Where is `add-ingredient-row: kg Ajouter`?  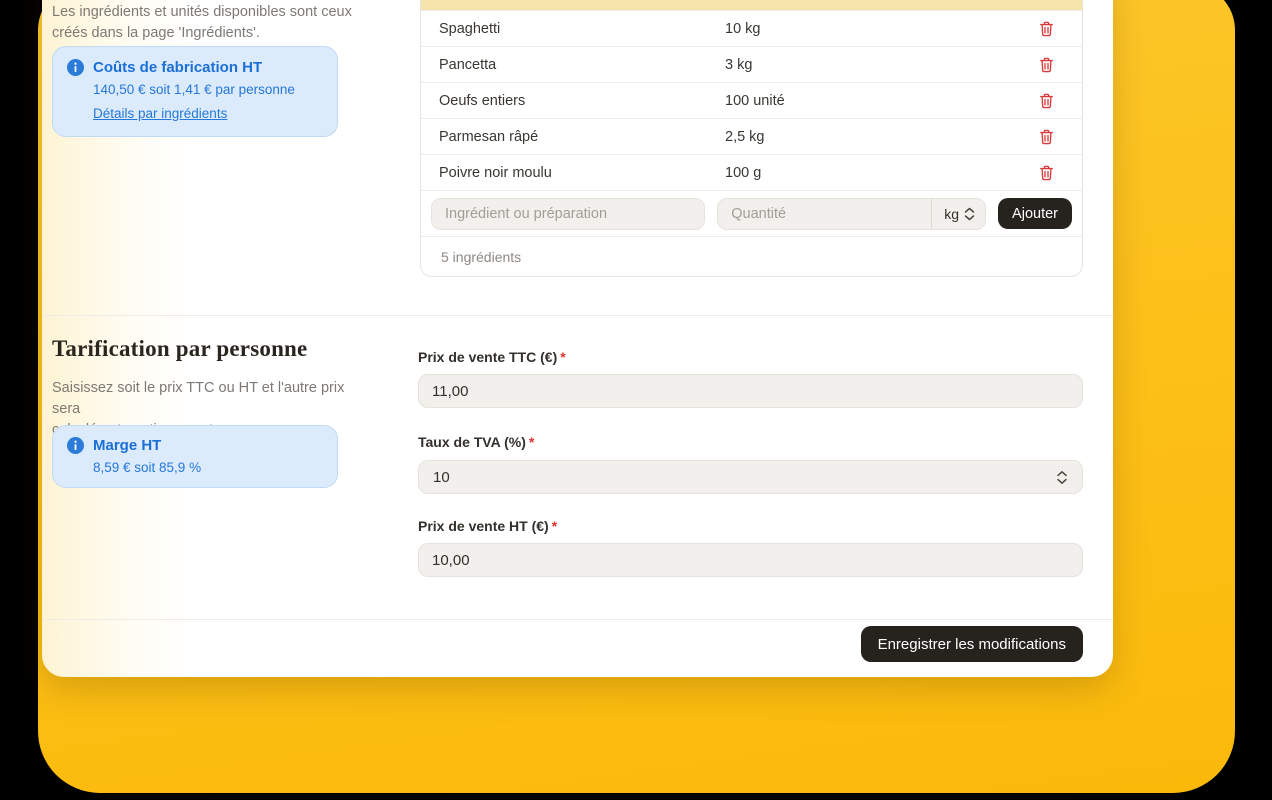
add-ingredient-row: kg Ajouter is located at coordinates (751, 213).